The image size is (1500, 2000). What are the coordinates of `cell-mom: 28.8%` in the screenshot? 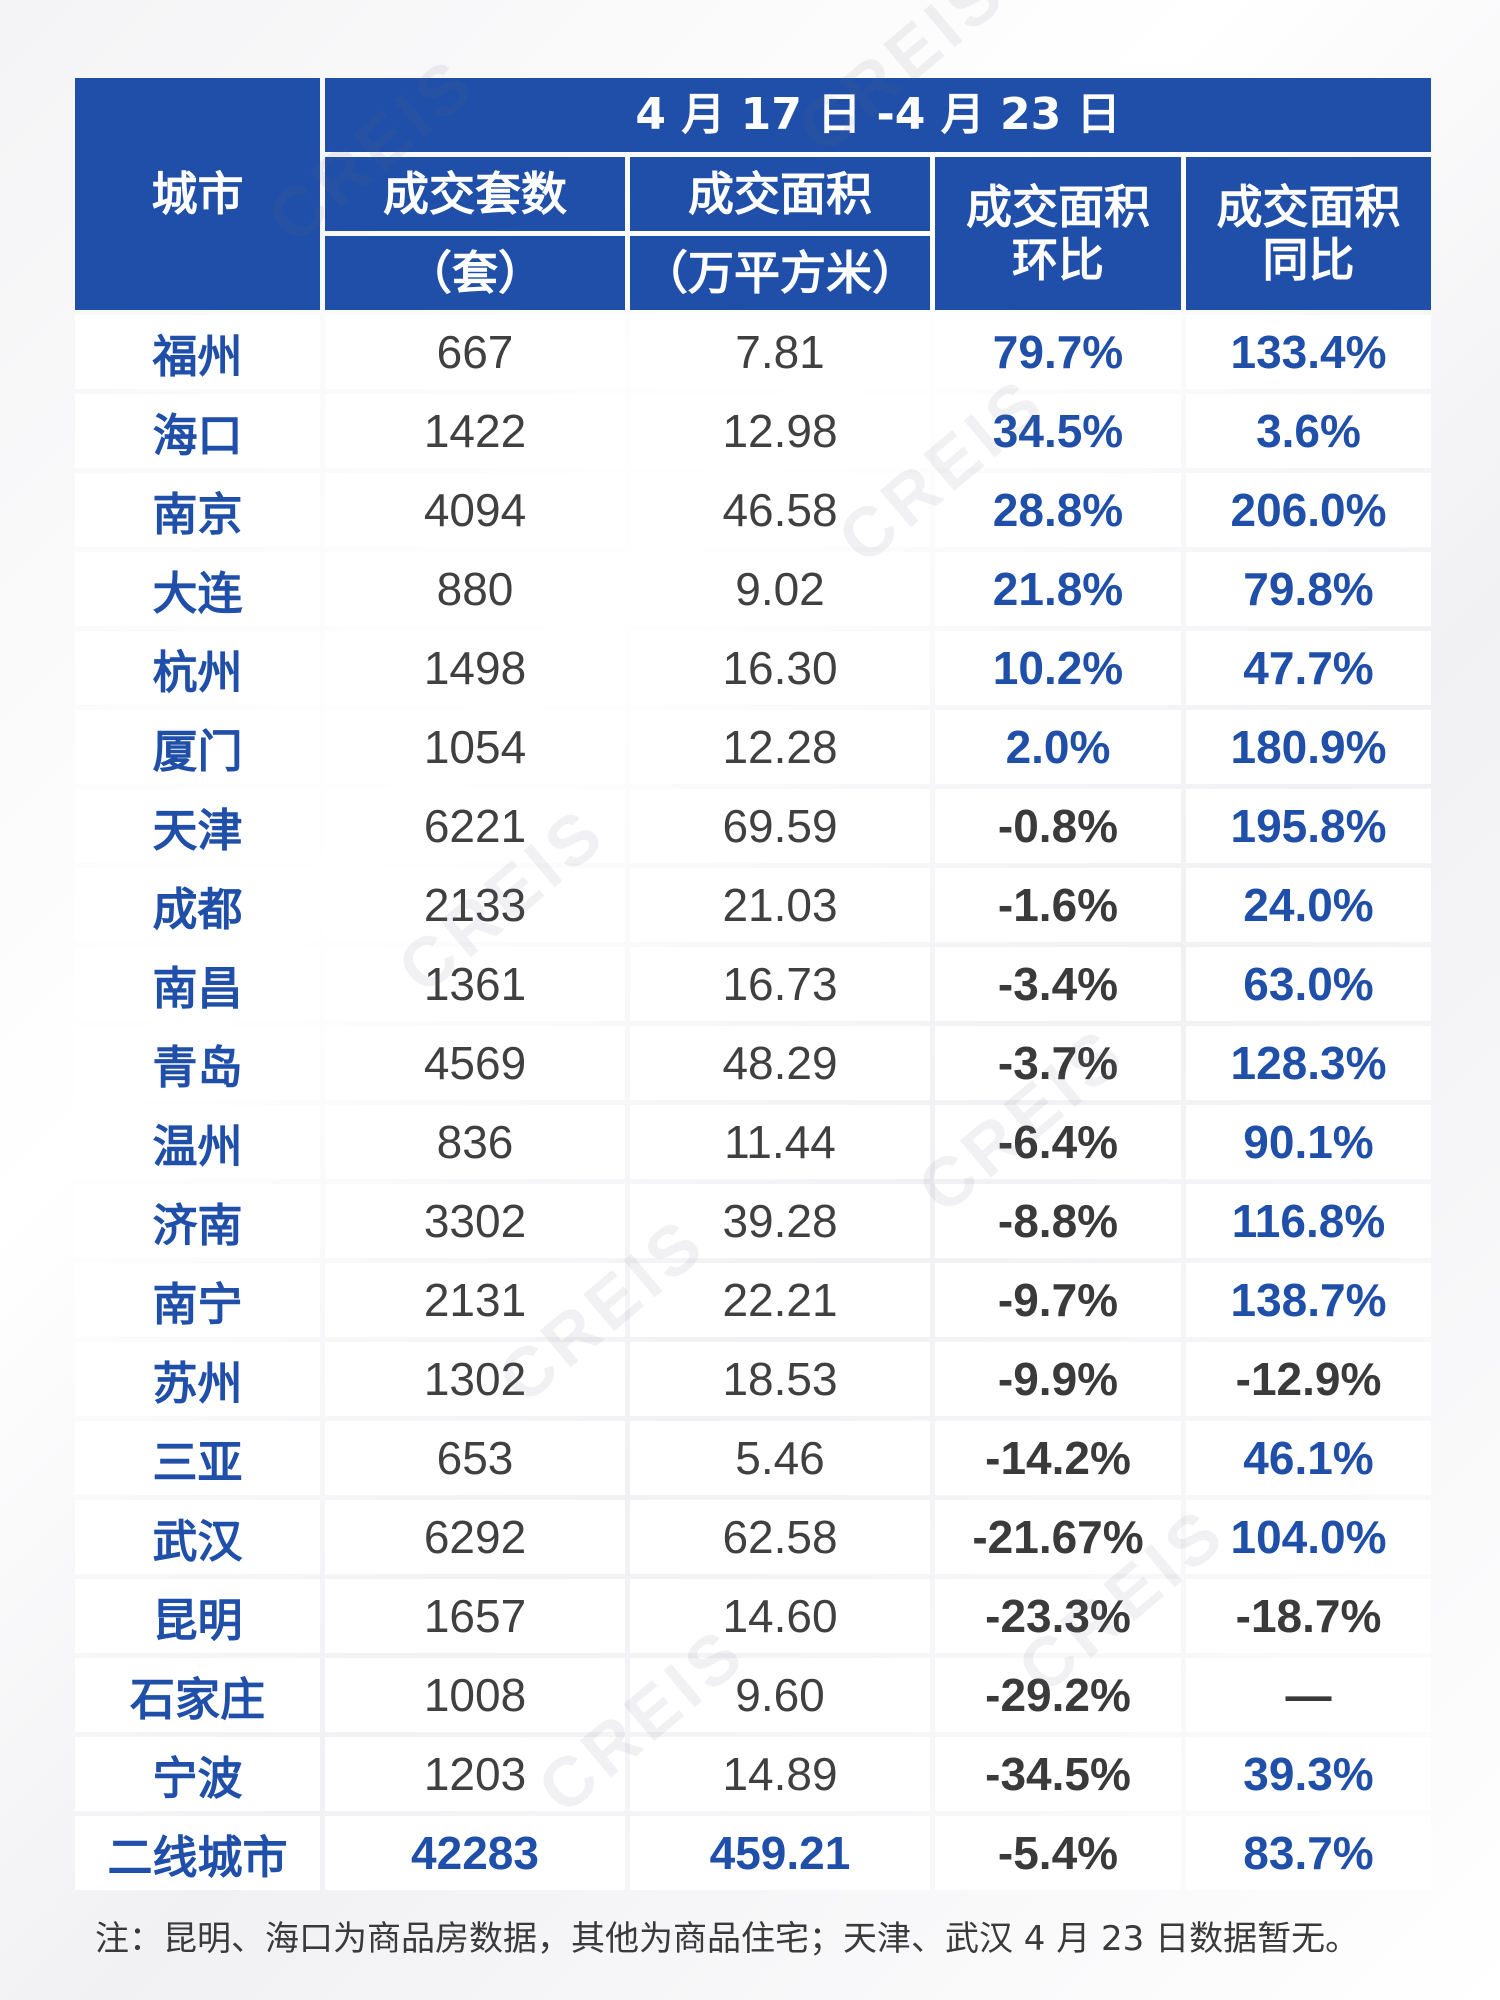 It's located at (1058, 510).